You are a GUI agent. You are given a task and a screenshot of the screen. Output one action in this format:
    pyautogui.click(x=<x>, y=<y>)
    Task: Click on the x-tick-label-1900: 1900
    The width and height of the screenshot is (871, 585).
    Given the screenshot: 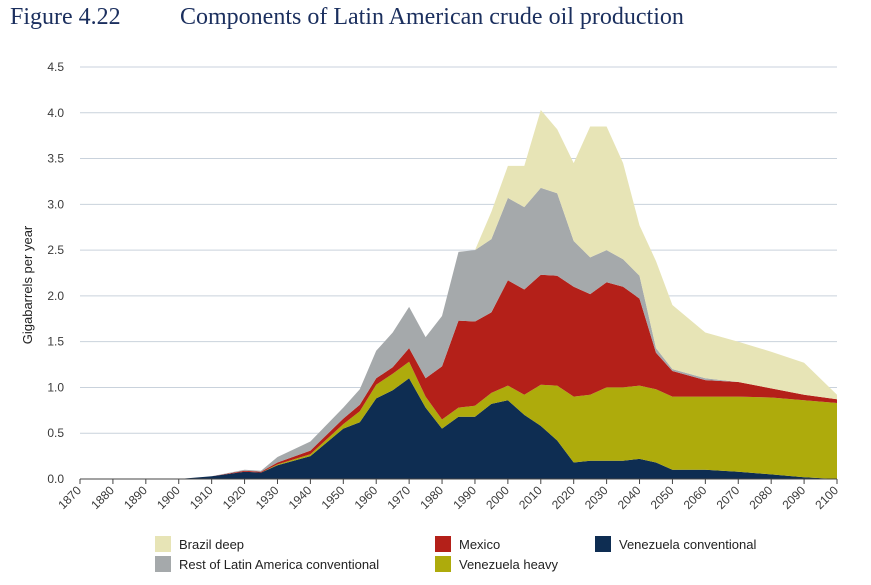 What is the action you would take?
    pyautogui.click(x=168, y=497)
    